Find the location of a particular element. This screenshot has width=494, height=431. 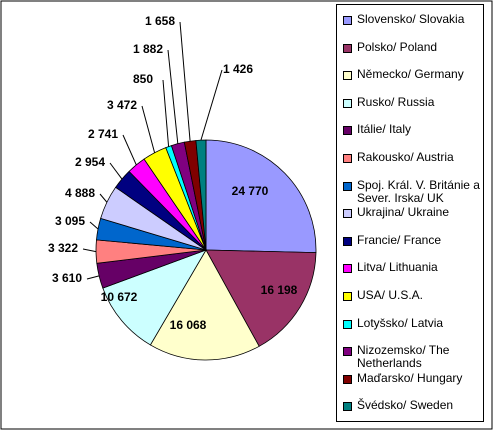

legend-item: Rakousko/ Austria is located at coordinates (412, 165).